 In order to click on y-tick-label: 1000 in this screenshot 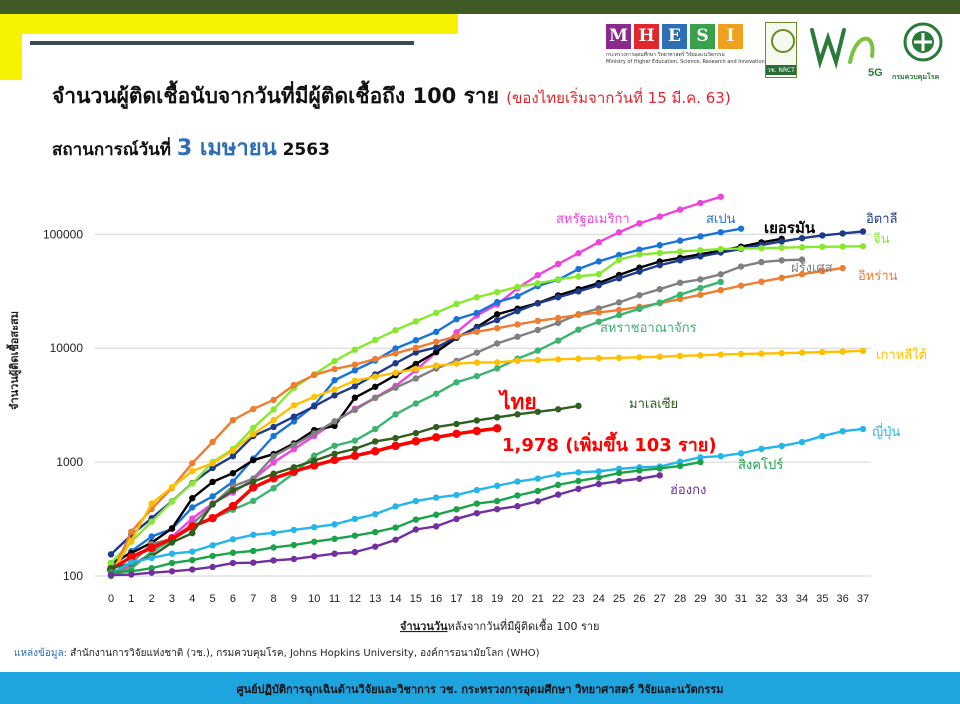, I will do `click(69, 462)`.